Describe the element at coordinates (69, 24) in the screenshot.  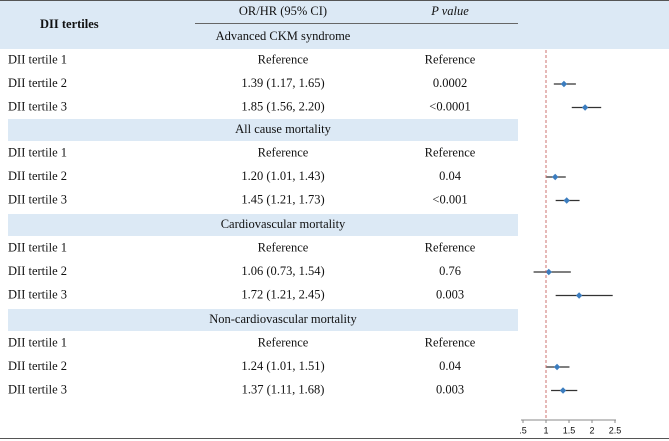
I see `group-header: DII tertiles` at that location.